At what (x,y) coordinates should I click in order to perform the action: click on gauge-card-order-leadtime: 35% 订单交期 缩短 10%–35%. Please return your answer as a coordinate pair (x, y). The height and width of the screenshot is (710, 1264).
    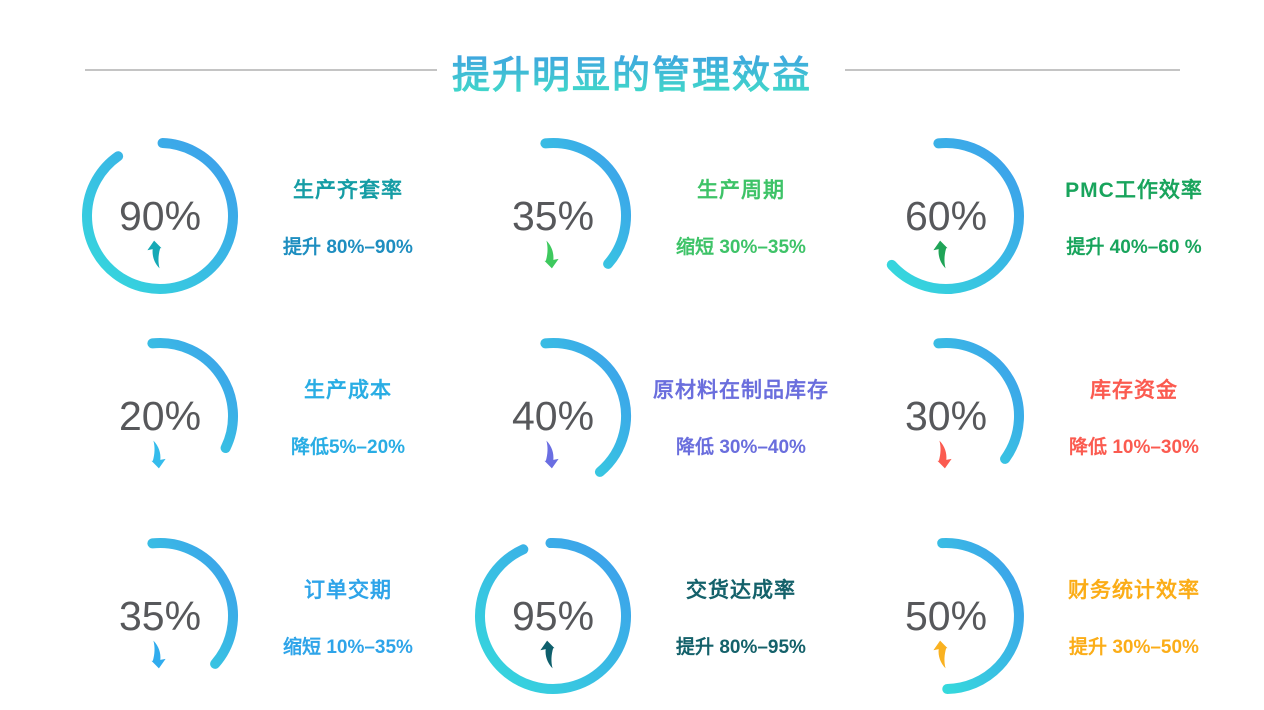
    Looking at the image, I should click on (274, 616).